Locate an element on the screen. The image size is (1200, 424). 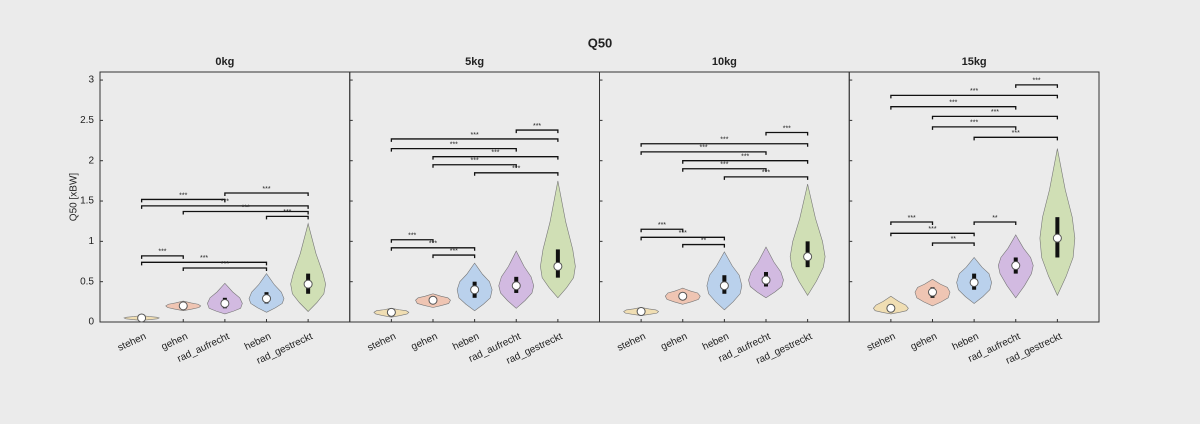
panel-title: 0kg is located at coordinates (224, 62).